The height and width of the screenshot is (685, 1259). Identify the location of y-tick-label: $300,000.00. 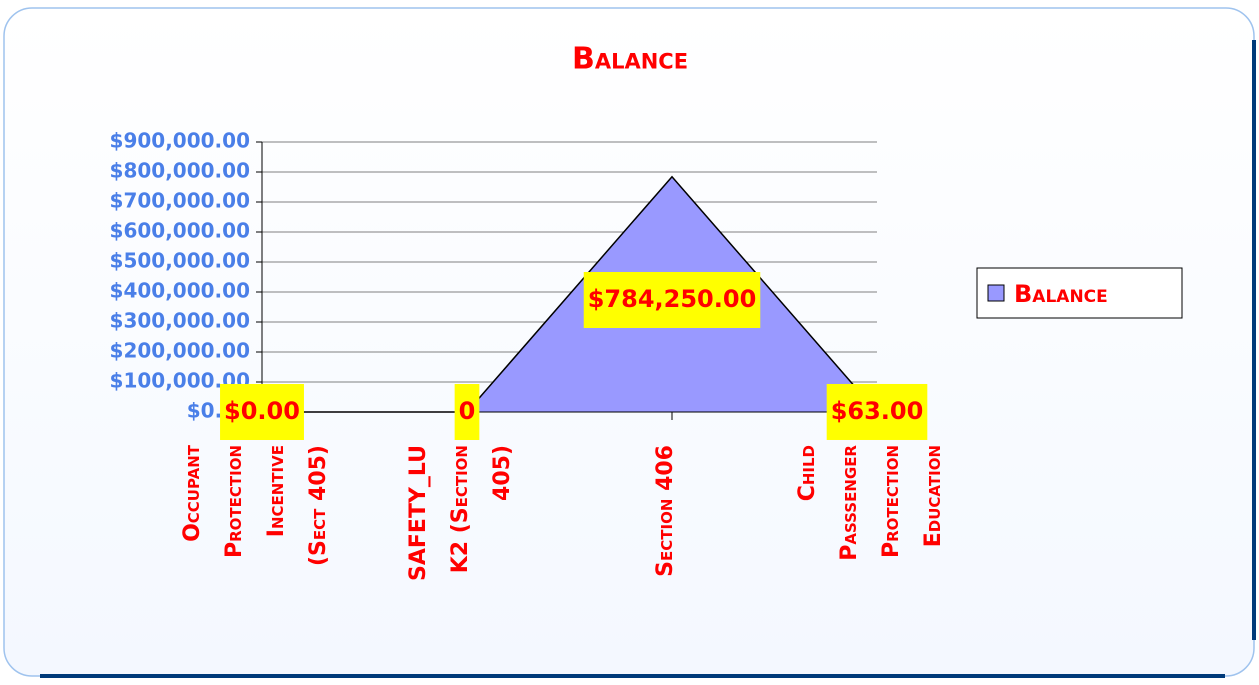
(180, 321).